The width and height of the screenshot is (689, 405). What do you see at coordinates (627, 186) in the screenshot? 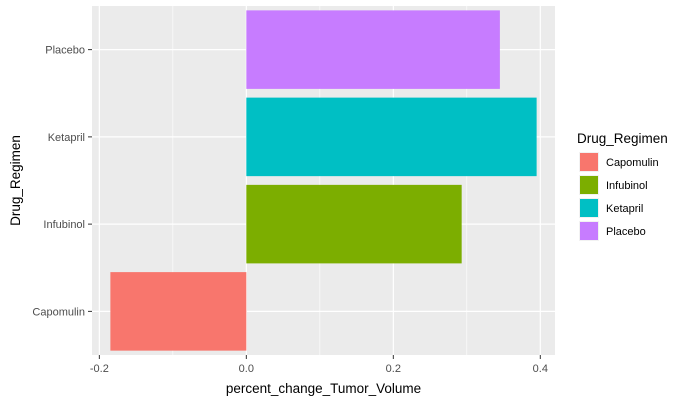
I see `legend-label: Infubinol` at bounding box center [627, 186].